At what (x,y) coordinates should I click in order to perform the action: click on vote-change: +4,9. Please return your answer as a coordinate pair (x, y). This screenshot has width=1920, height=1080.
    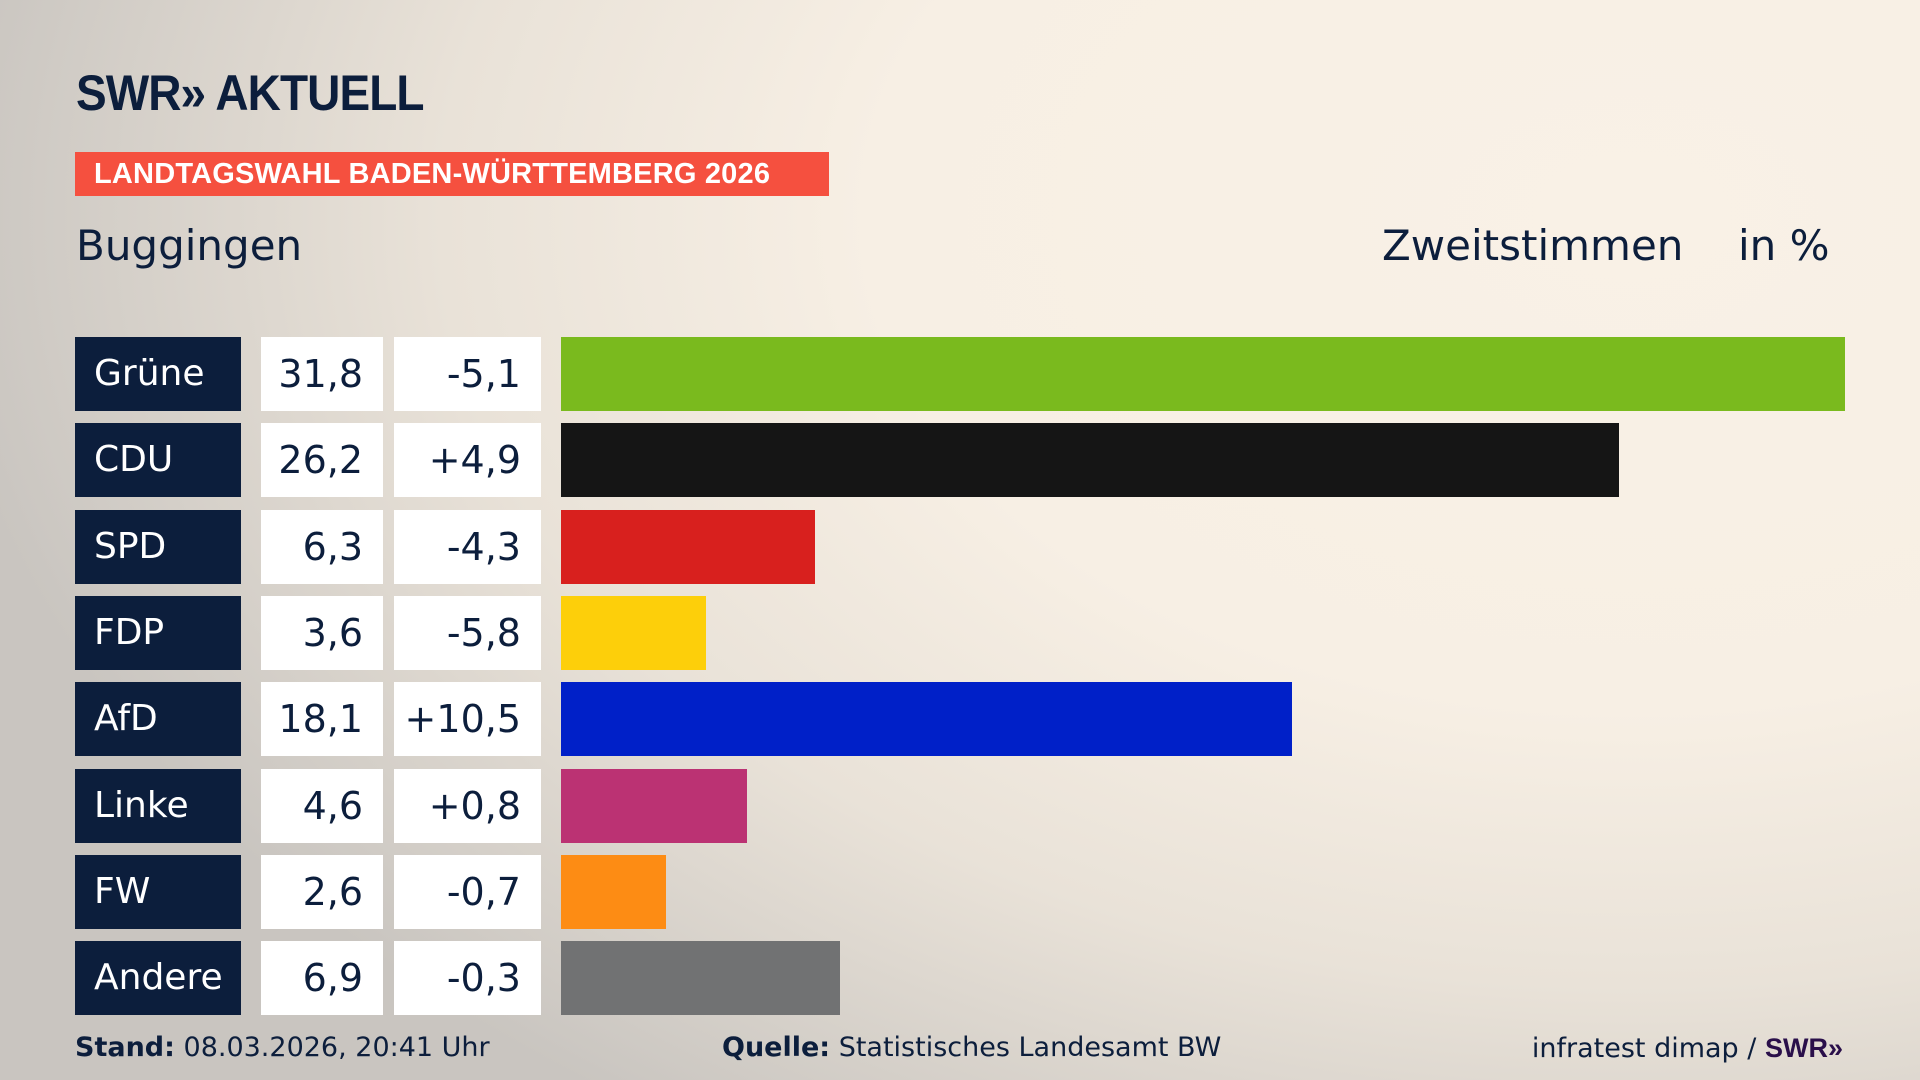
    Looking at the image, I should click on (467, 460).